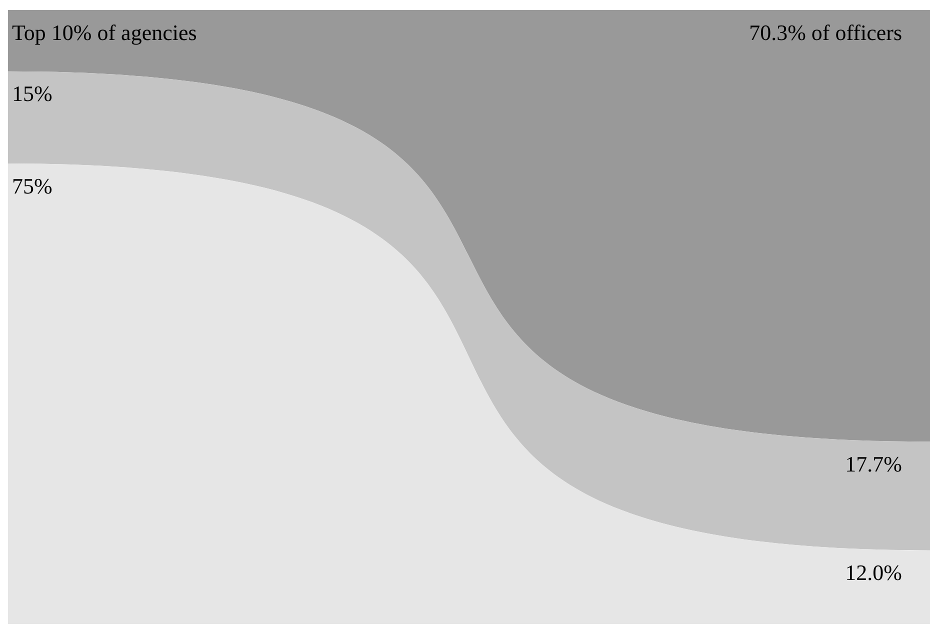 This screenshot has height=626, width=930. Describe the element at coordinates (32, 93) in the screenshot. I see `data-label: 15%` at that location.